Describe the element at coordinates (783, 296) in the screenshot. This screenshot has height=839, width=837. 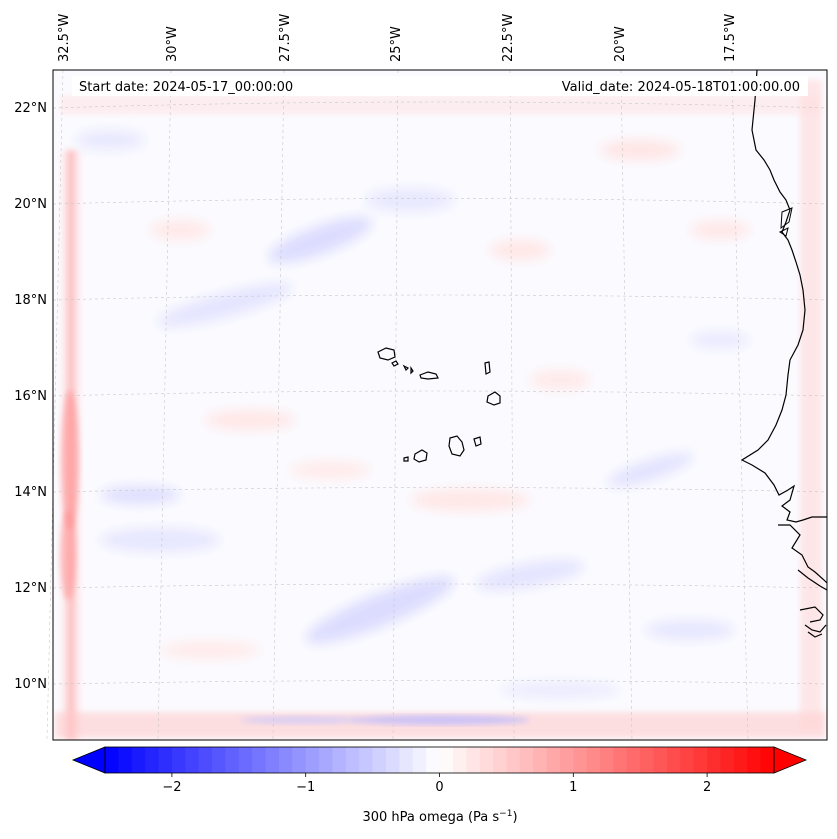
I see `africa-coastline` at that location.